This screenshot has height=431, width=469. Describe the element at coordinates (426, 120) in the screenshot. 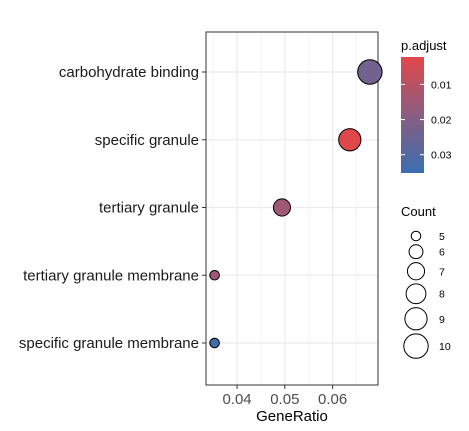

I see `colorbar-ticks: 0.01 0.02 0.03` at that location.